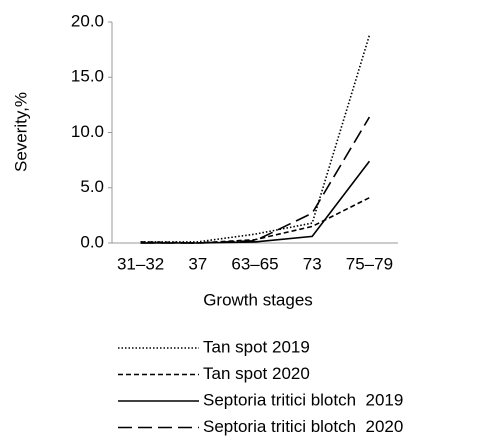 Image resolution: width=500 pixels, height=446 pixels. Describe the element at coordinates (87, 20) in the screenshot. I see `y-tick-label: 20.0` at that location.